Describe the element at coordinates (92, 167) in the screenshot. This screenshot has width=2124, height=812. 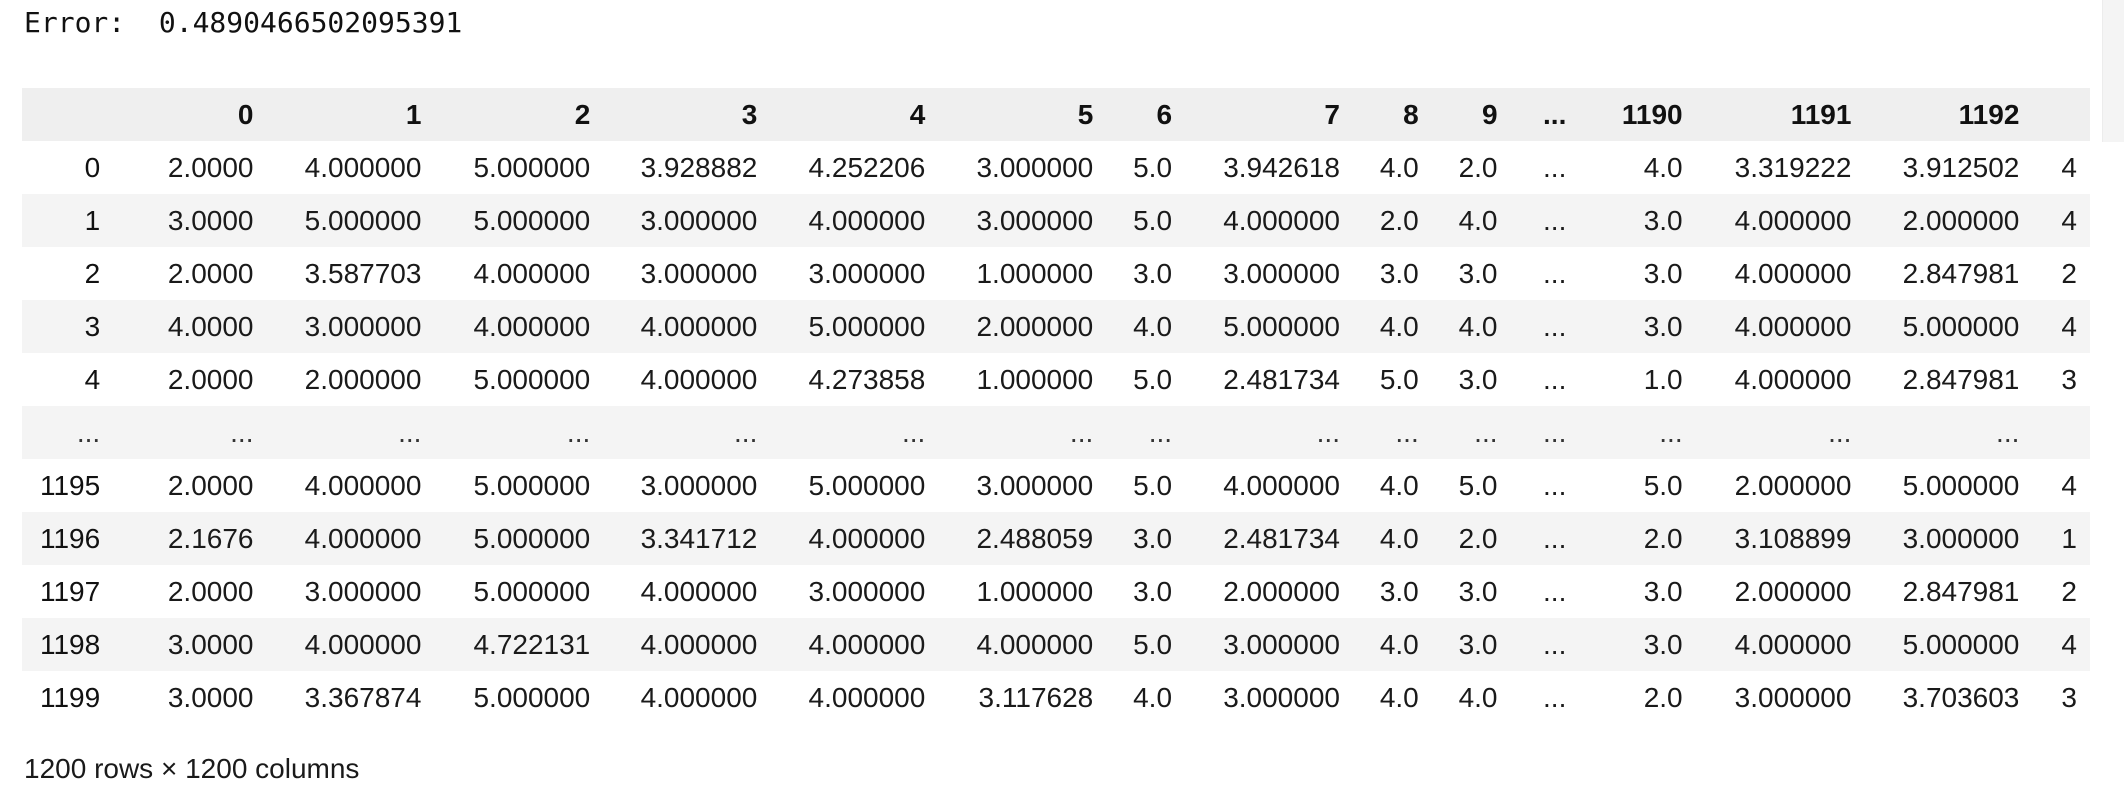
I see `row-index: 0` at that location.